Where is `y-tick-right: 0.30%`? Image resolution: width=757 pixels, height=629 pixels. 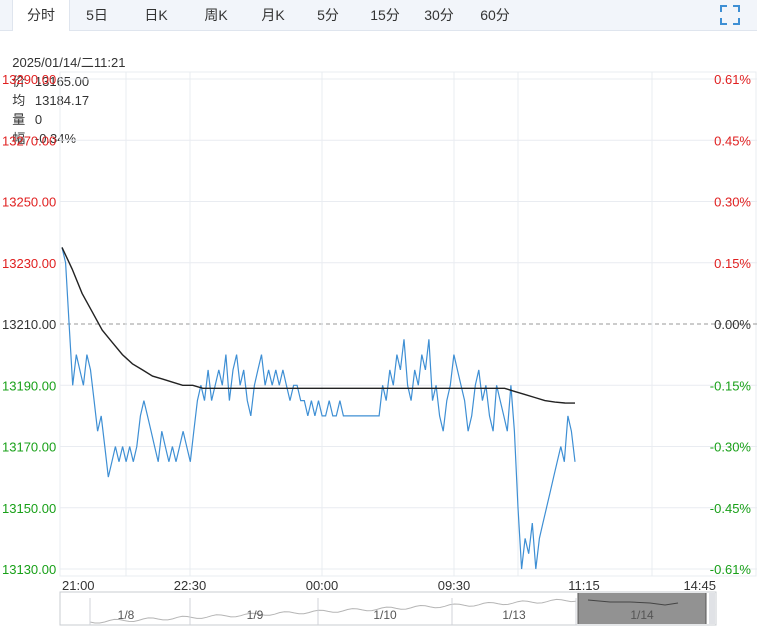 y-tick-right: 0.30% is located at coordinates (732, 202).